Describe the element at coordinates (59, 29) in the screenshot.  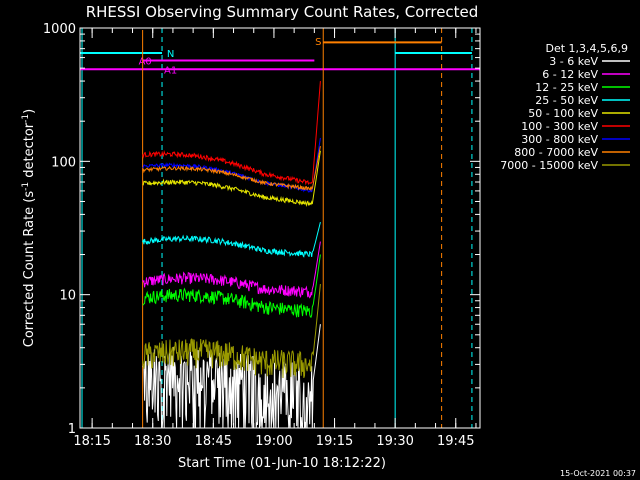
I see `y-tick-label: 1000` at that location.